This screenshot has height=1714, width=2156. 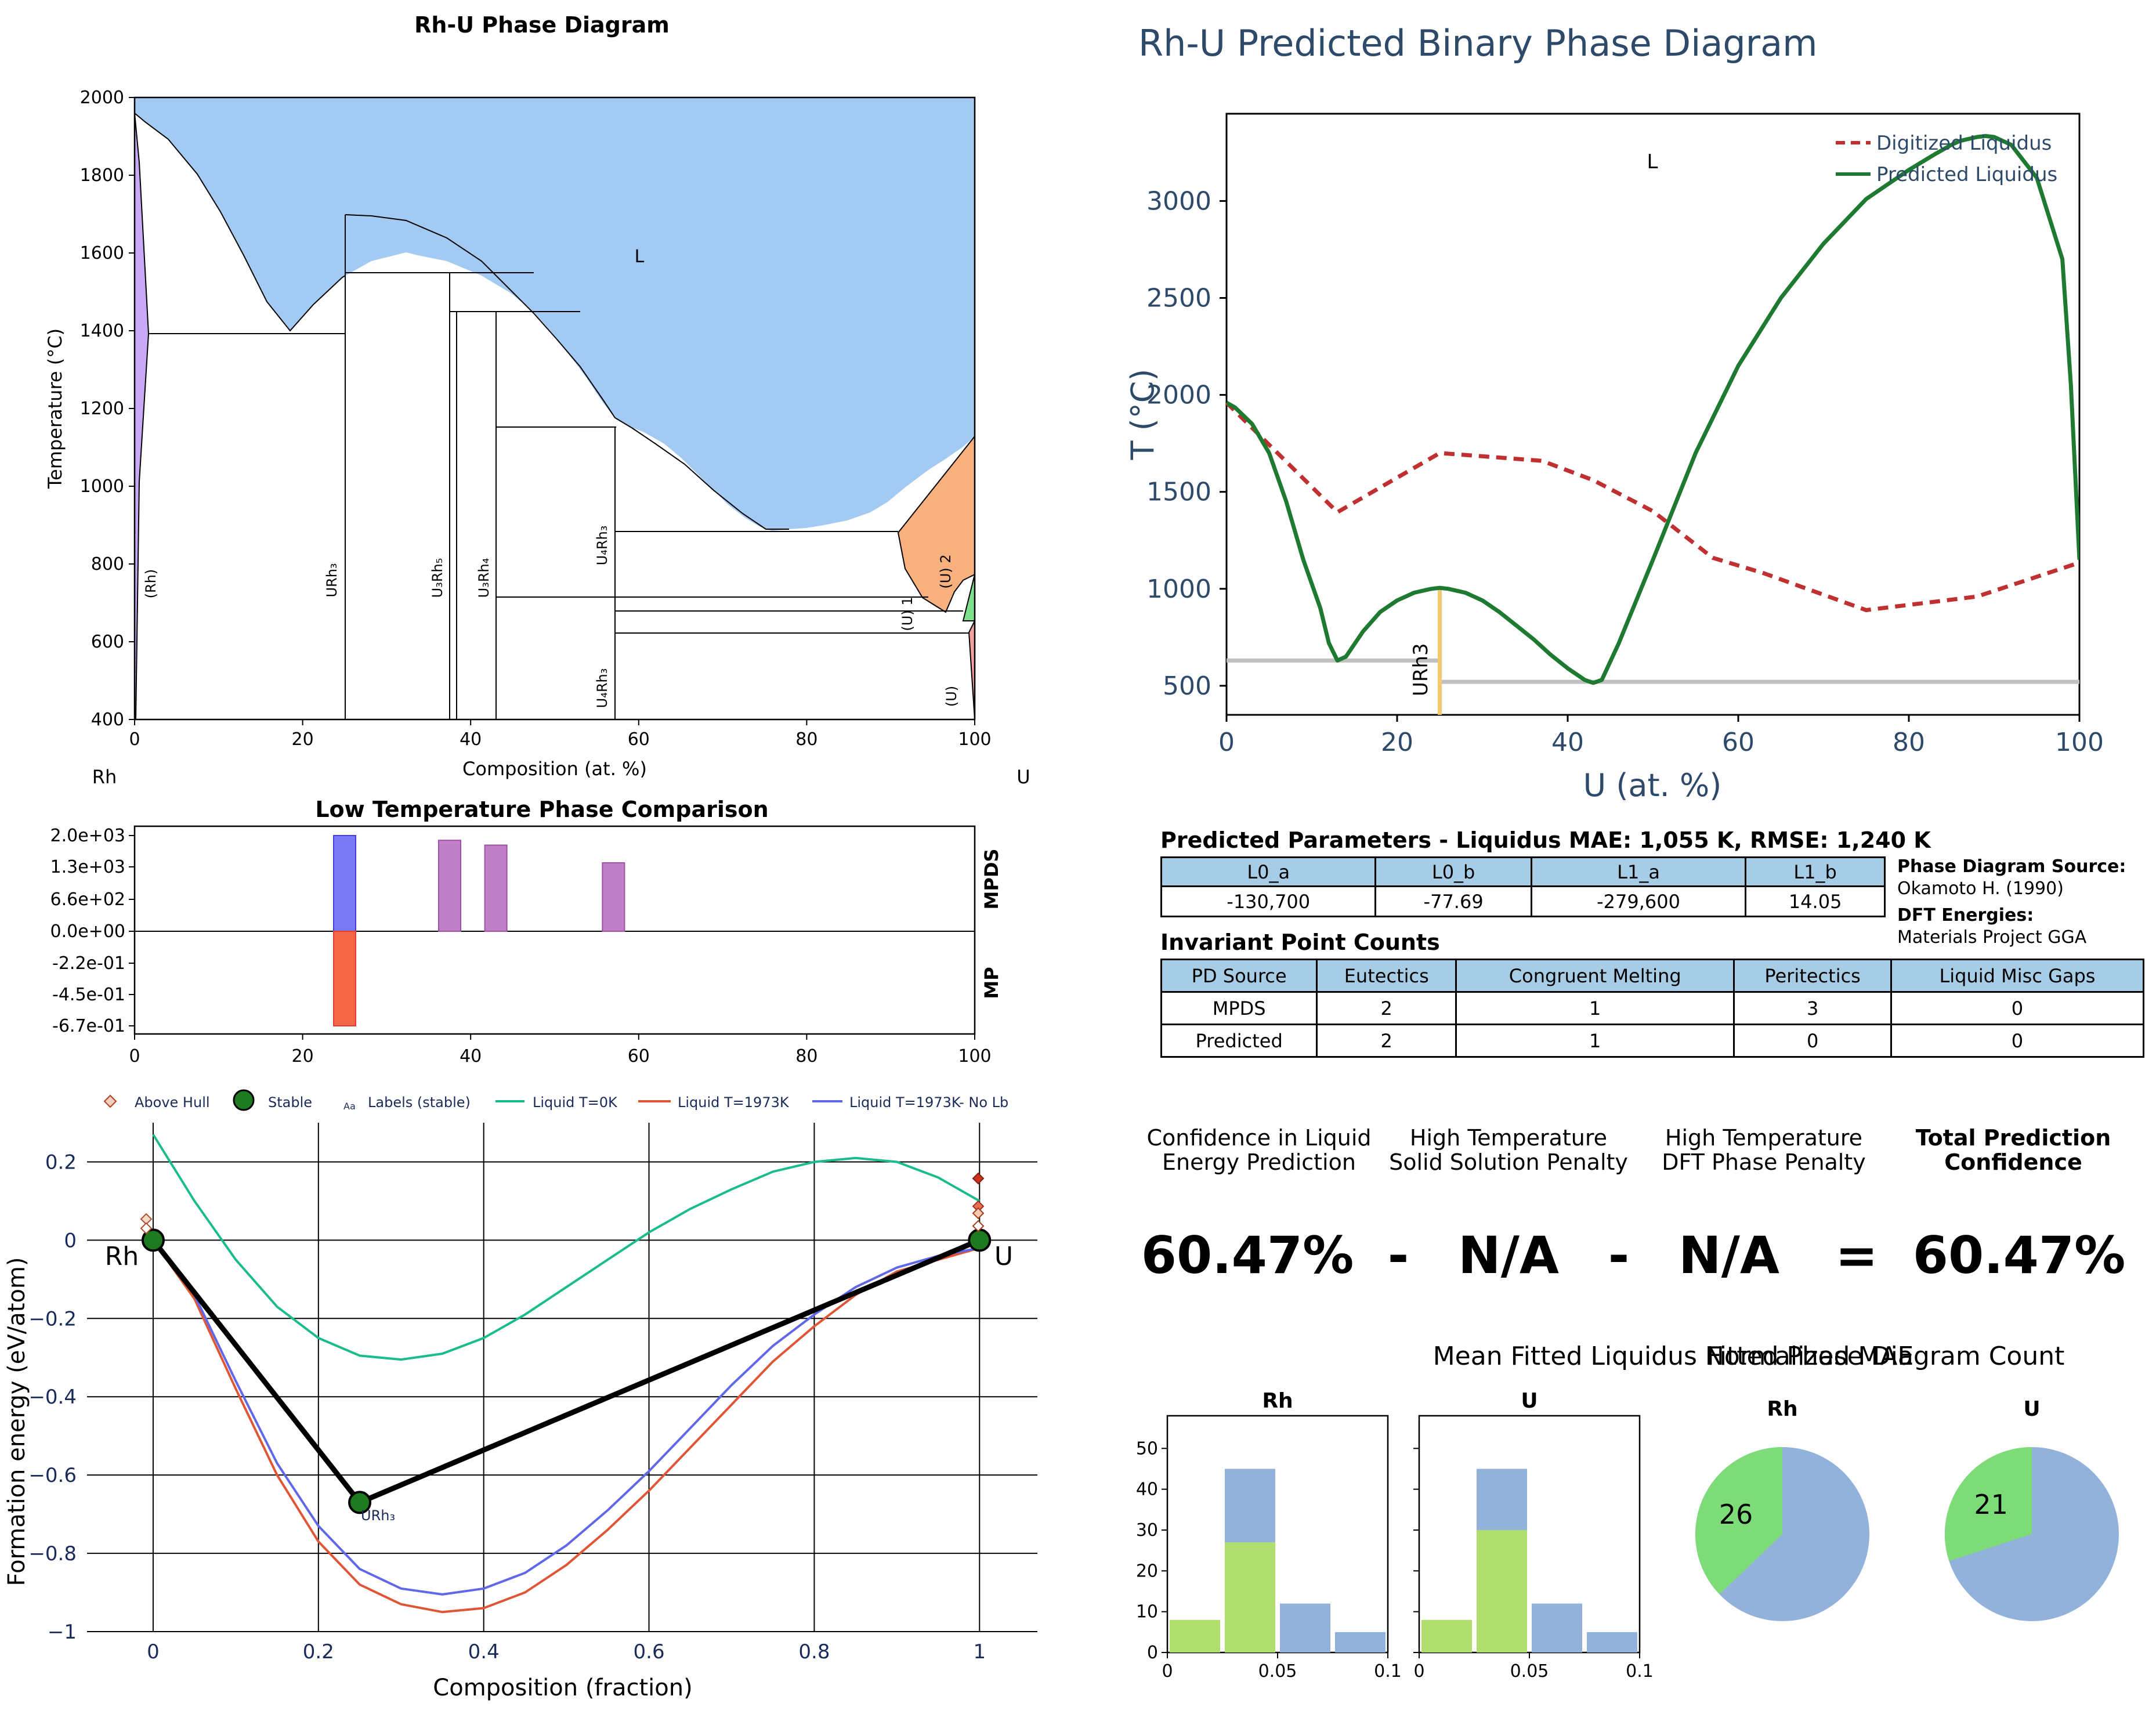 I want to click on legend-t1973: Liquid T=1973K, so click(x=734, y=1103).